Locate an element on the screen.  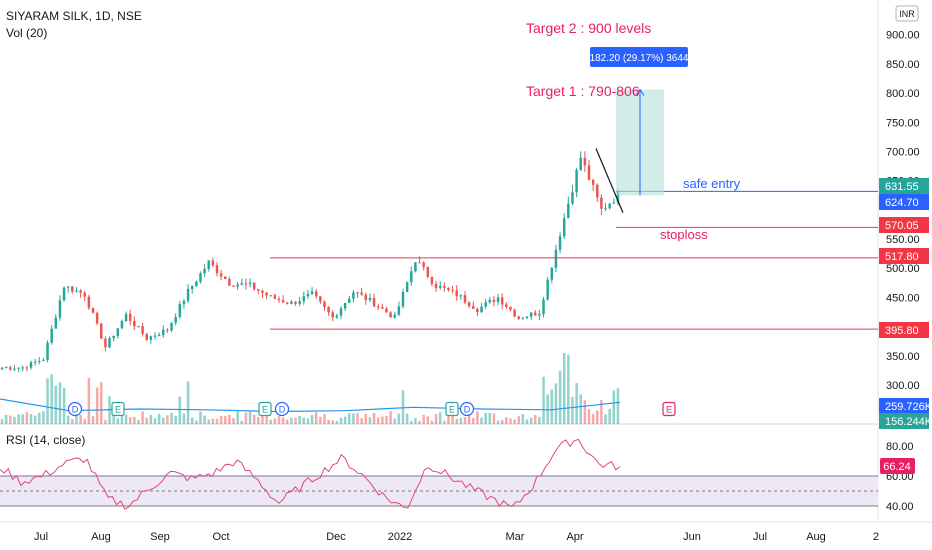
time-axis: Jul Aug Sep Oct Dec 2022 Mar Apr Jun Jul Aug 2 is located at coordinates (456, 537).